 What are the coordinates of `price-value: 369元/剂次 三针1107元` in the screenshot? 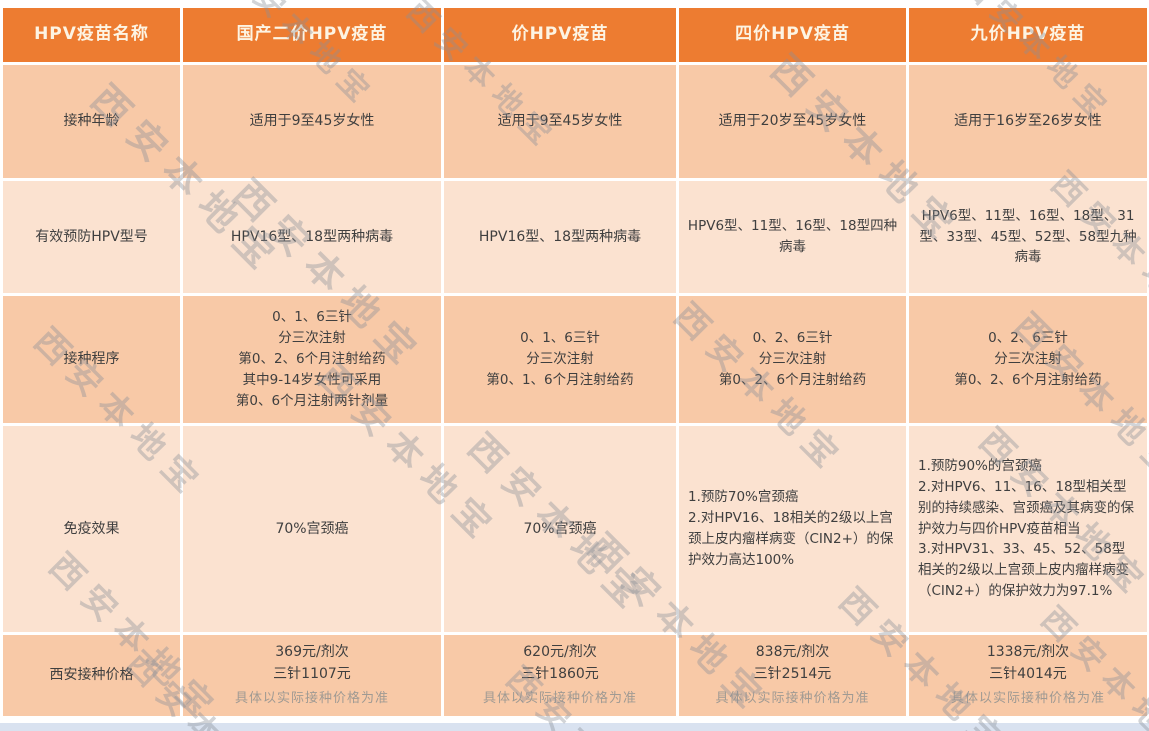 It's located at (312, 663).